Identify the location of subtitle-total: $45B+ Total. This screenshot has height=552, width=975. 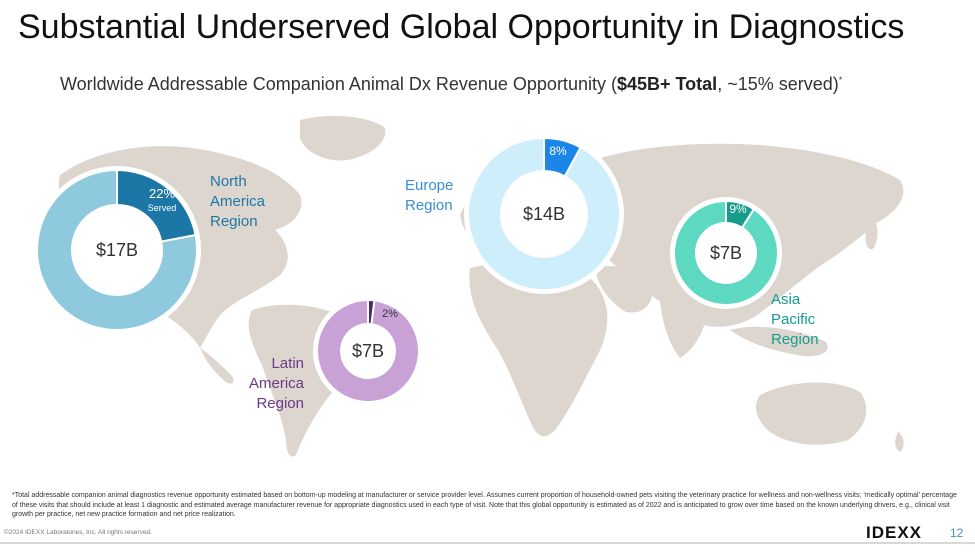
(667, 84).